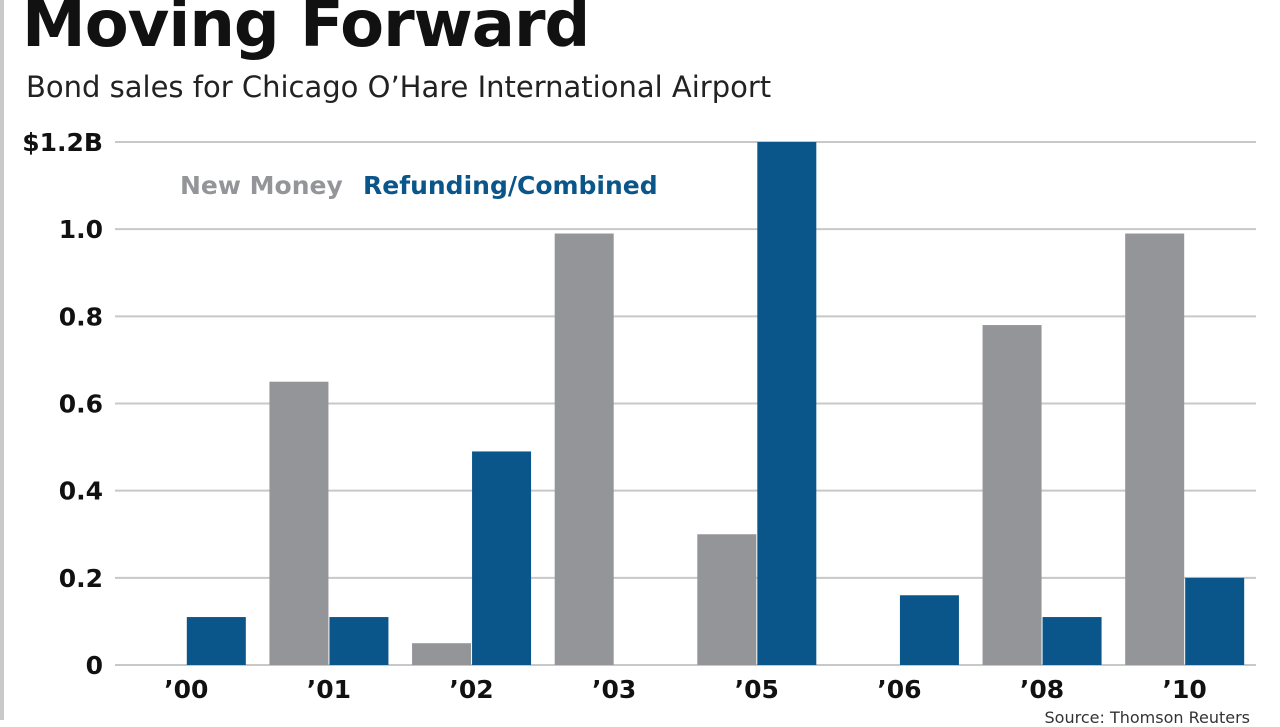 The height and width of the screenshot is (727, 1280). Describe the element at coordinates (329, 689) in the screenshot. I see `x-tick-label: ’01` at that location.